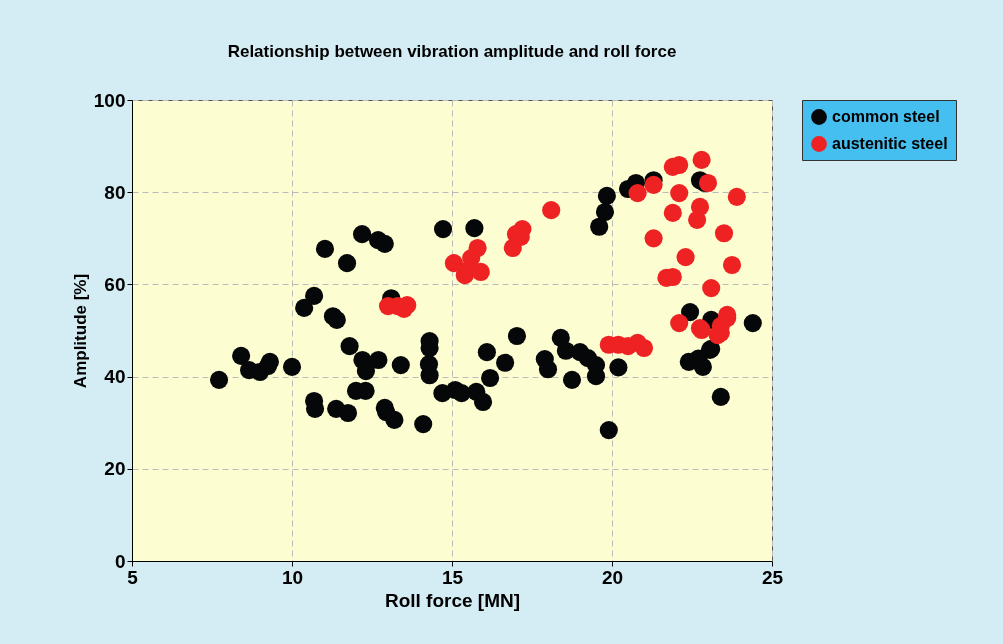 The width and height of the screenshot is (1003, 644). I want to click on legend-label: austenitic steel, so click(890, 143).